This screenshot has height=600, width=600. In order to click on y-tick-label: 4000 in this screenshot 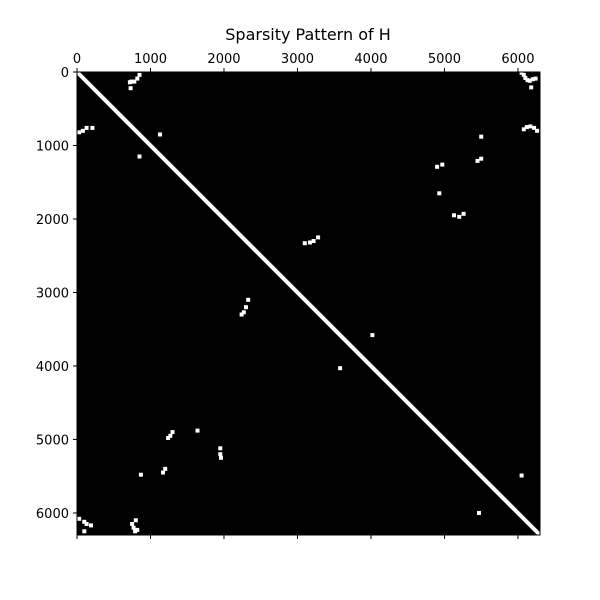, I will do `click(52, 367)`.